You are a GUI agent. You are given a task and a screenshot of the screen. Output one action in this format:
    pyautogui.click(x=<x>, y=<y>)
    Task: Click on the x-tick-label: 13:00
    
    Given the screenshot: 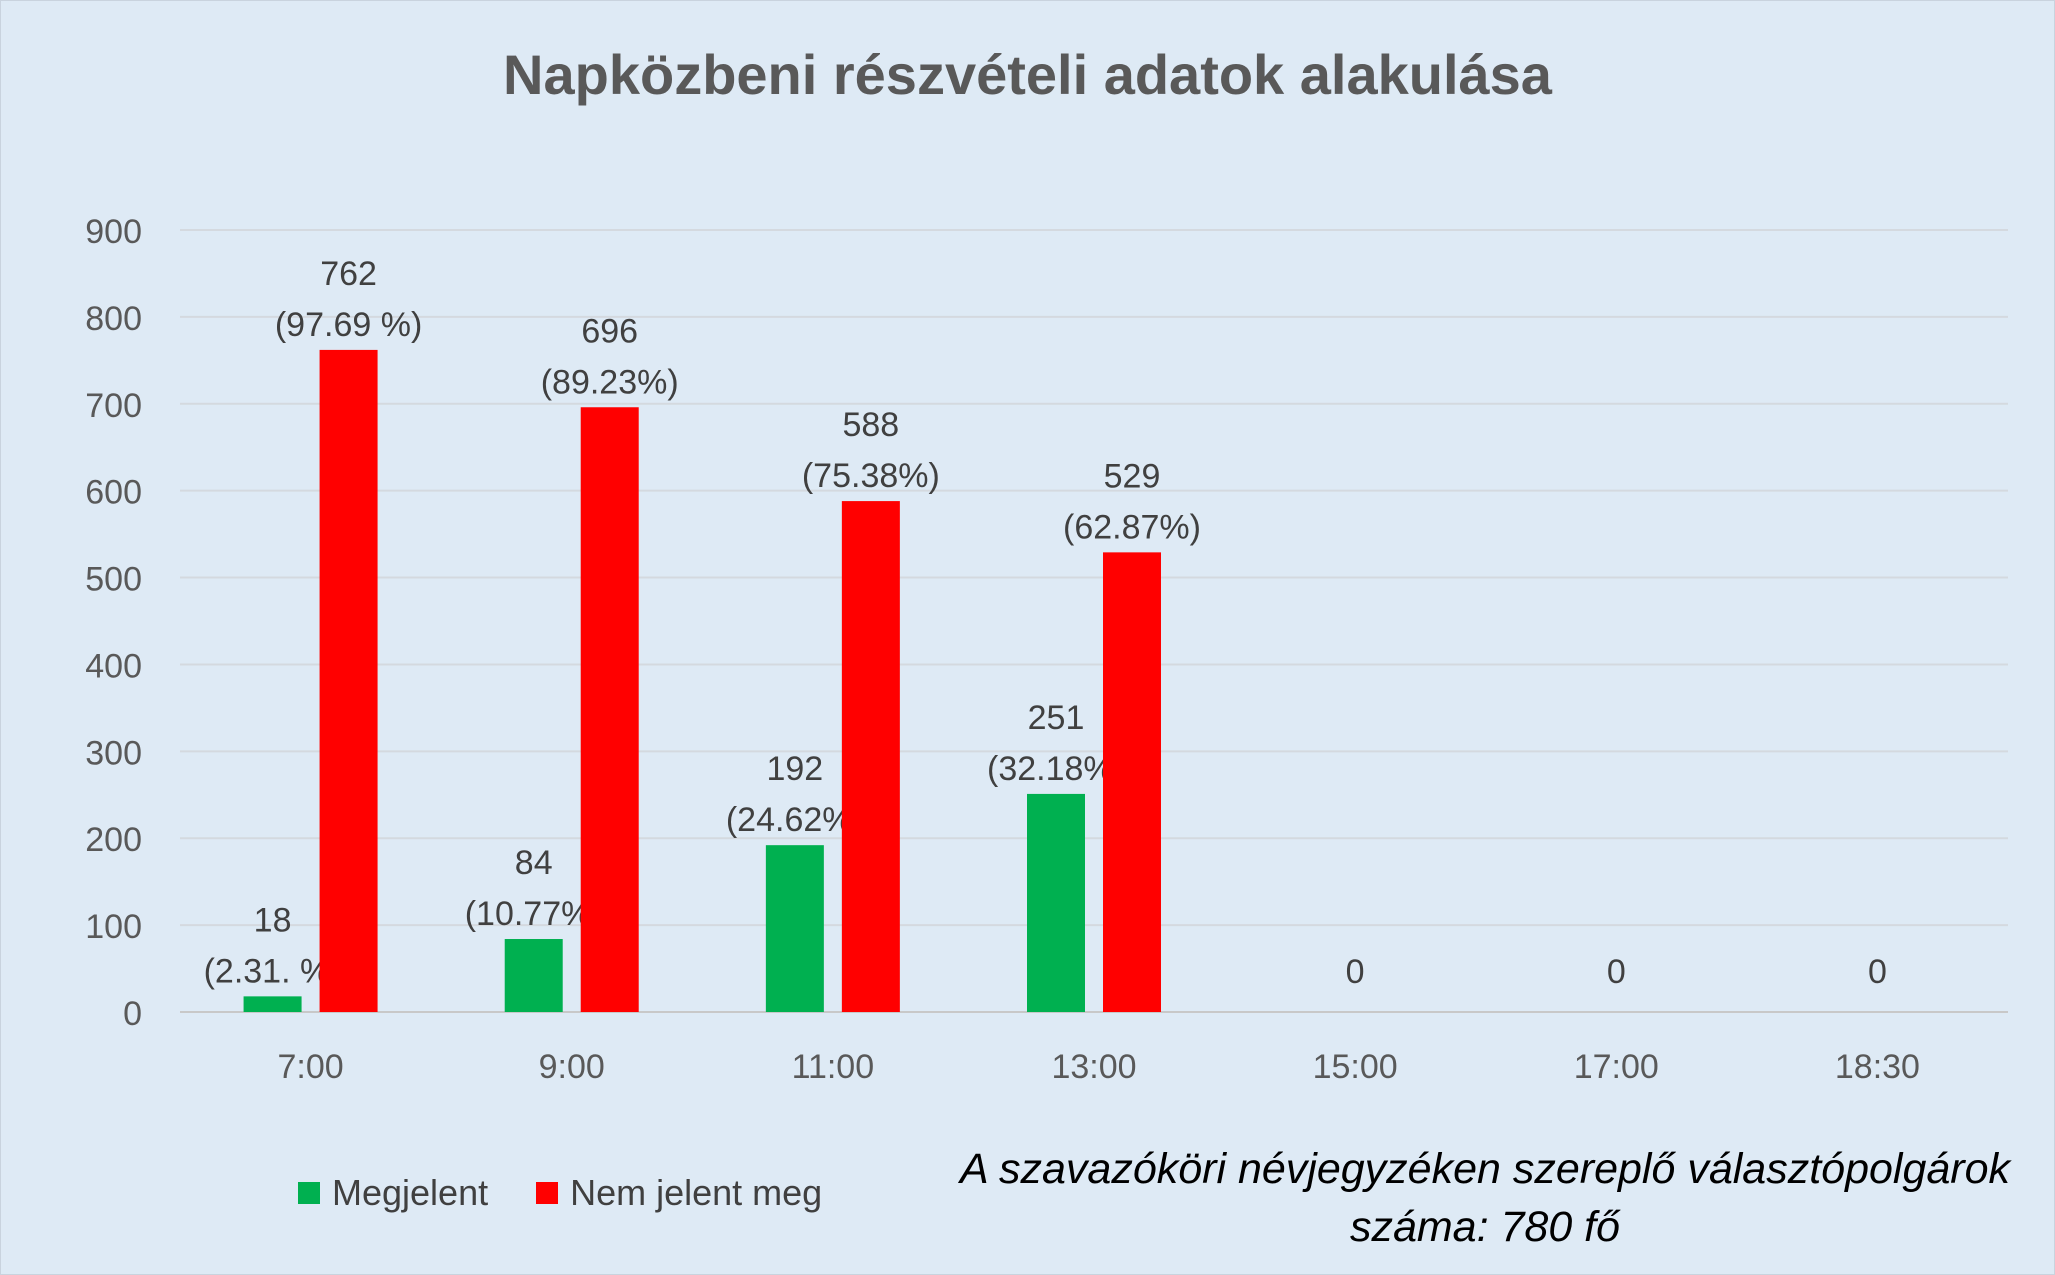 What is the action you would take?
    pyautogui.click(x=1093, y=1067)
    